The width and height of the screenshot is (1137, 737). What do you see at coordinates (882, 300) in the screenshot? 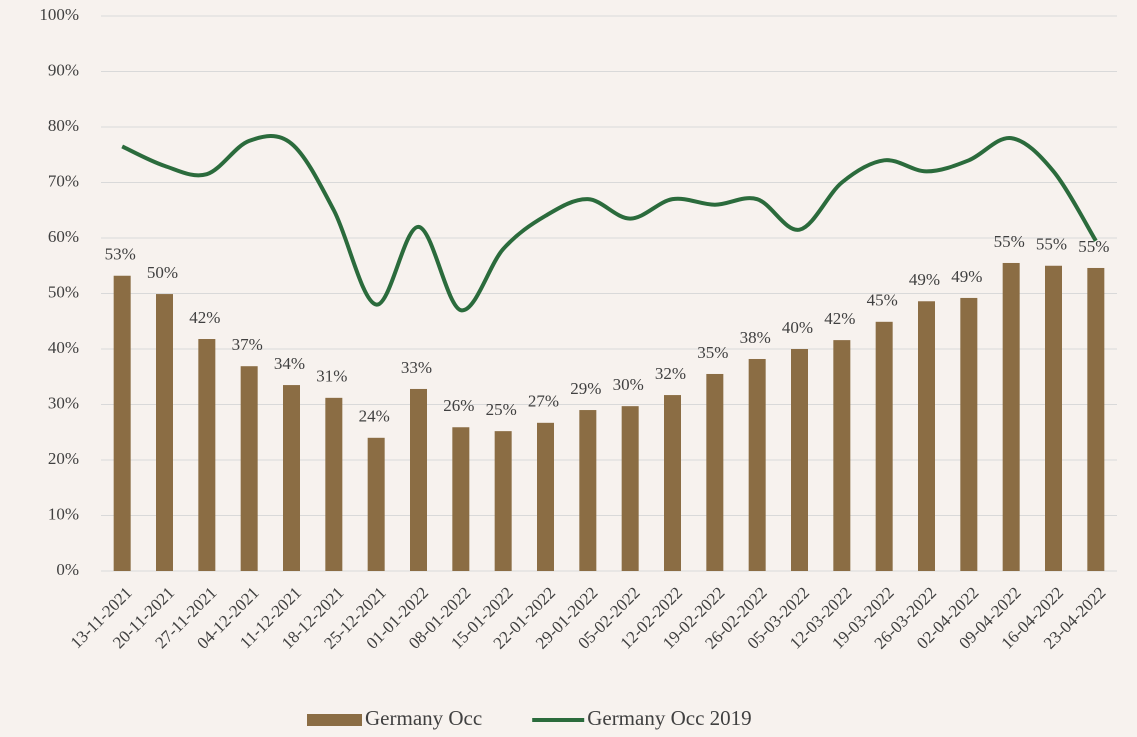
I see `data-label: 45%` at bounding box center [882, 300].